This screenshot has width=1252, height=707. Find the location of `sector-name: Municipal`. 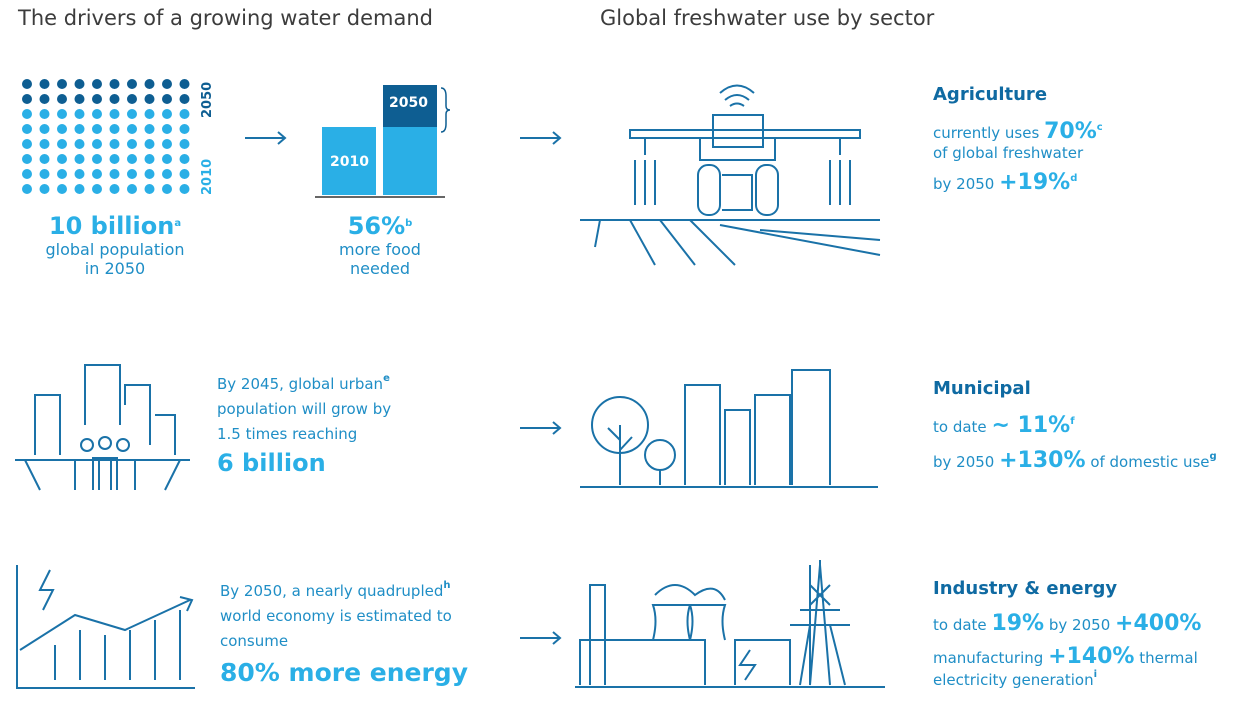

sector-name: Municipal is located at coordinates (982, 388).